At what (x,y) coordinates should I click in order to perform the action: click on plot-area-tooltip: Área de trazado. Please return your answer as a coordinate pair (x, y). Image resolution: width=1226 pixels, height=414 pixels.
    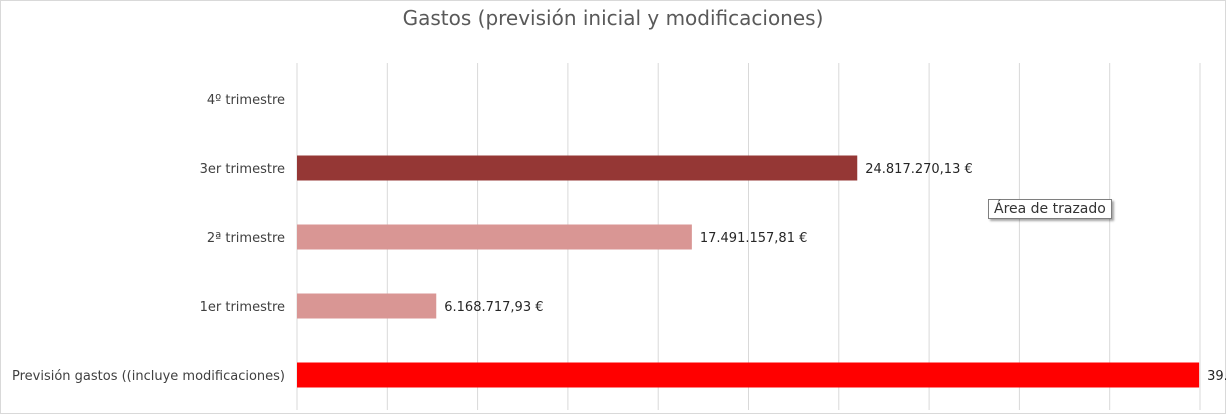
    Looking at the image, I should click on (1050, 209).